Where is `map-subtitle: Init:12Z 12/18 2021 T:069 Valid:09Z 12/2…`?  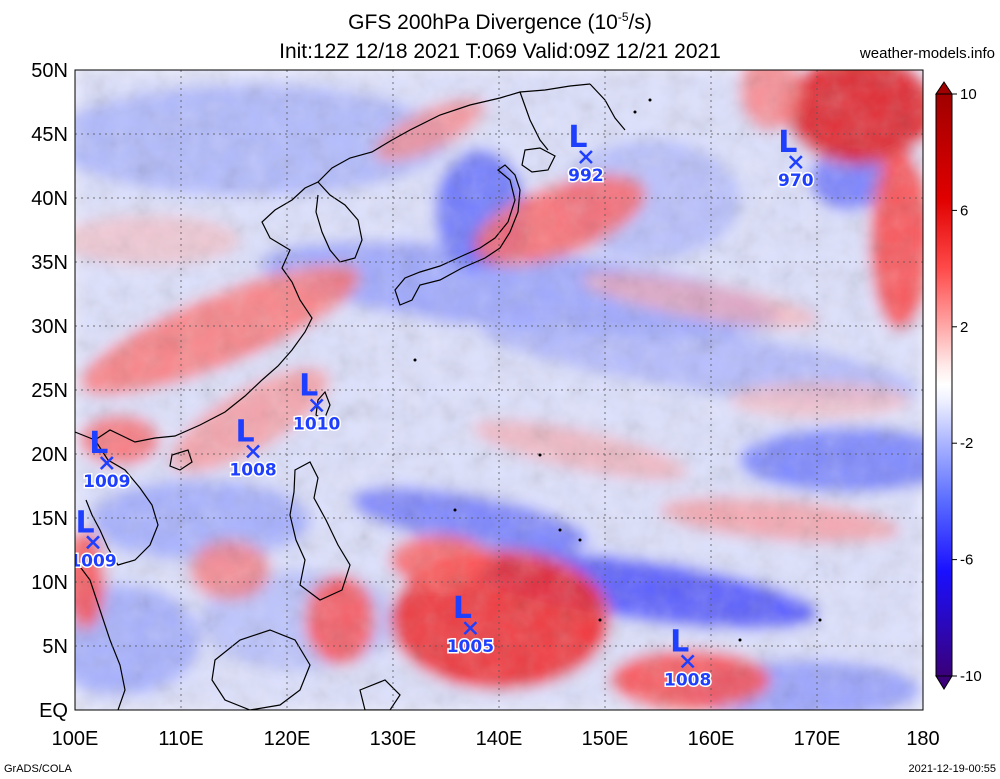 map-subtitle: Init:12Z 12/18 2021 T:069 Valid:09Z 12/2… is located at coordinates (500, 51).